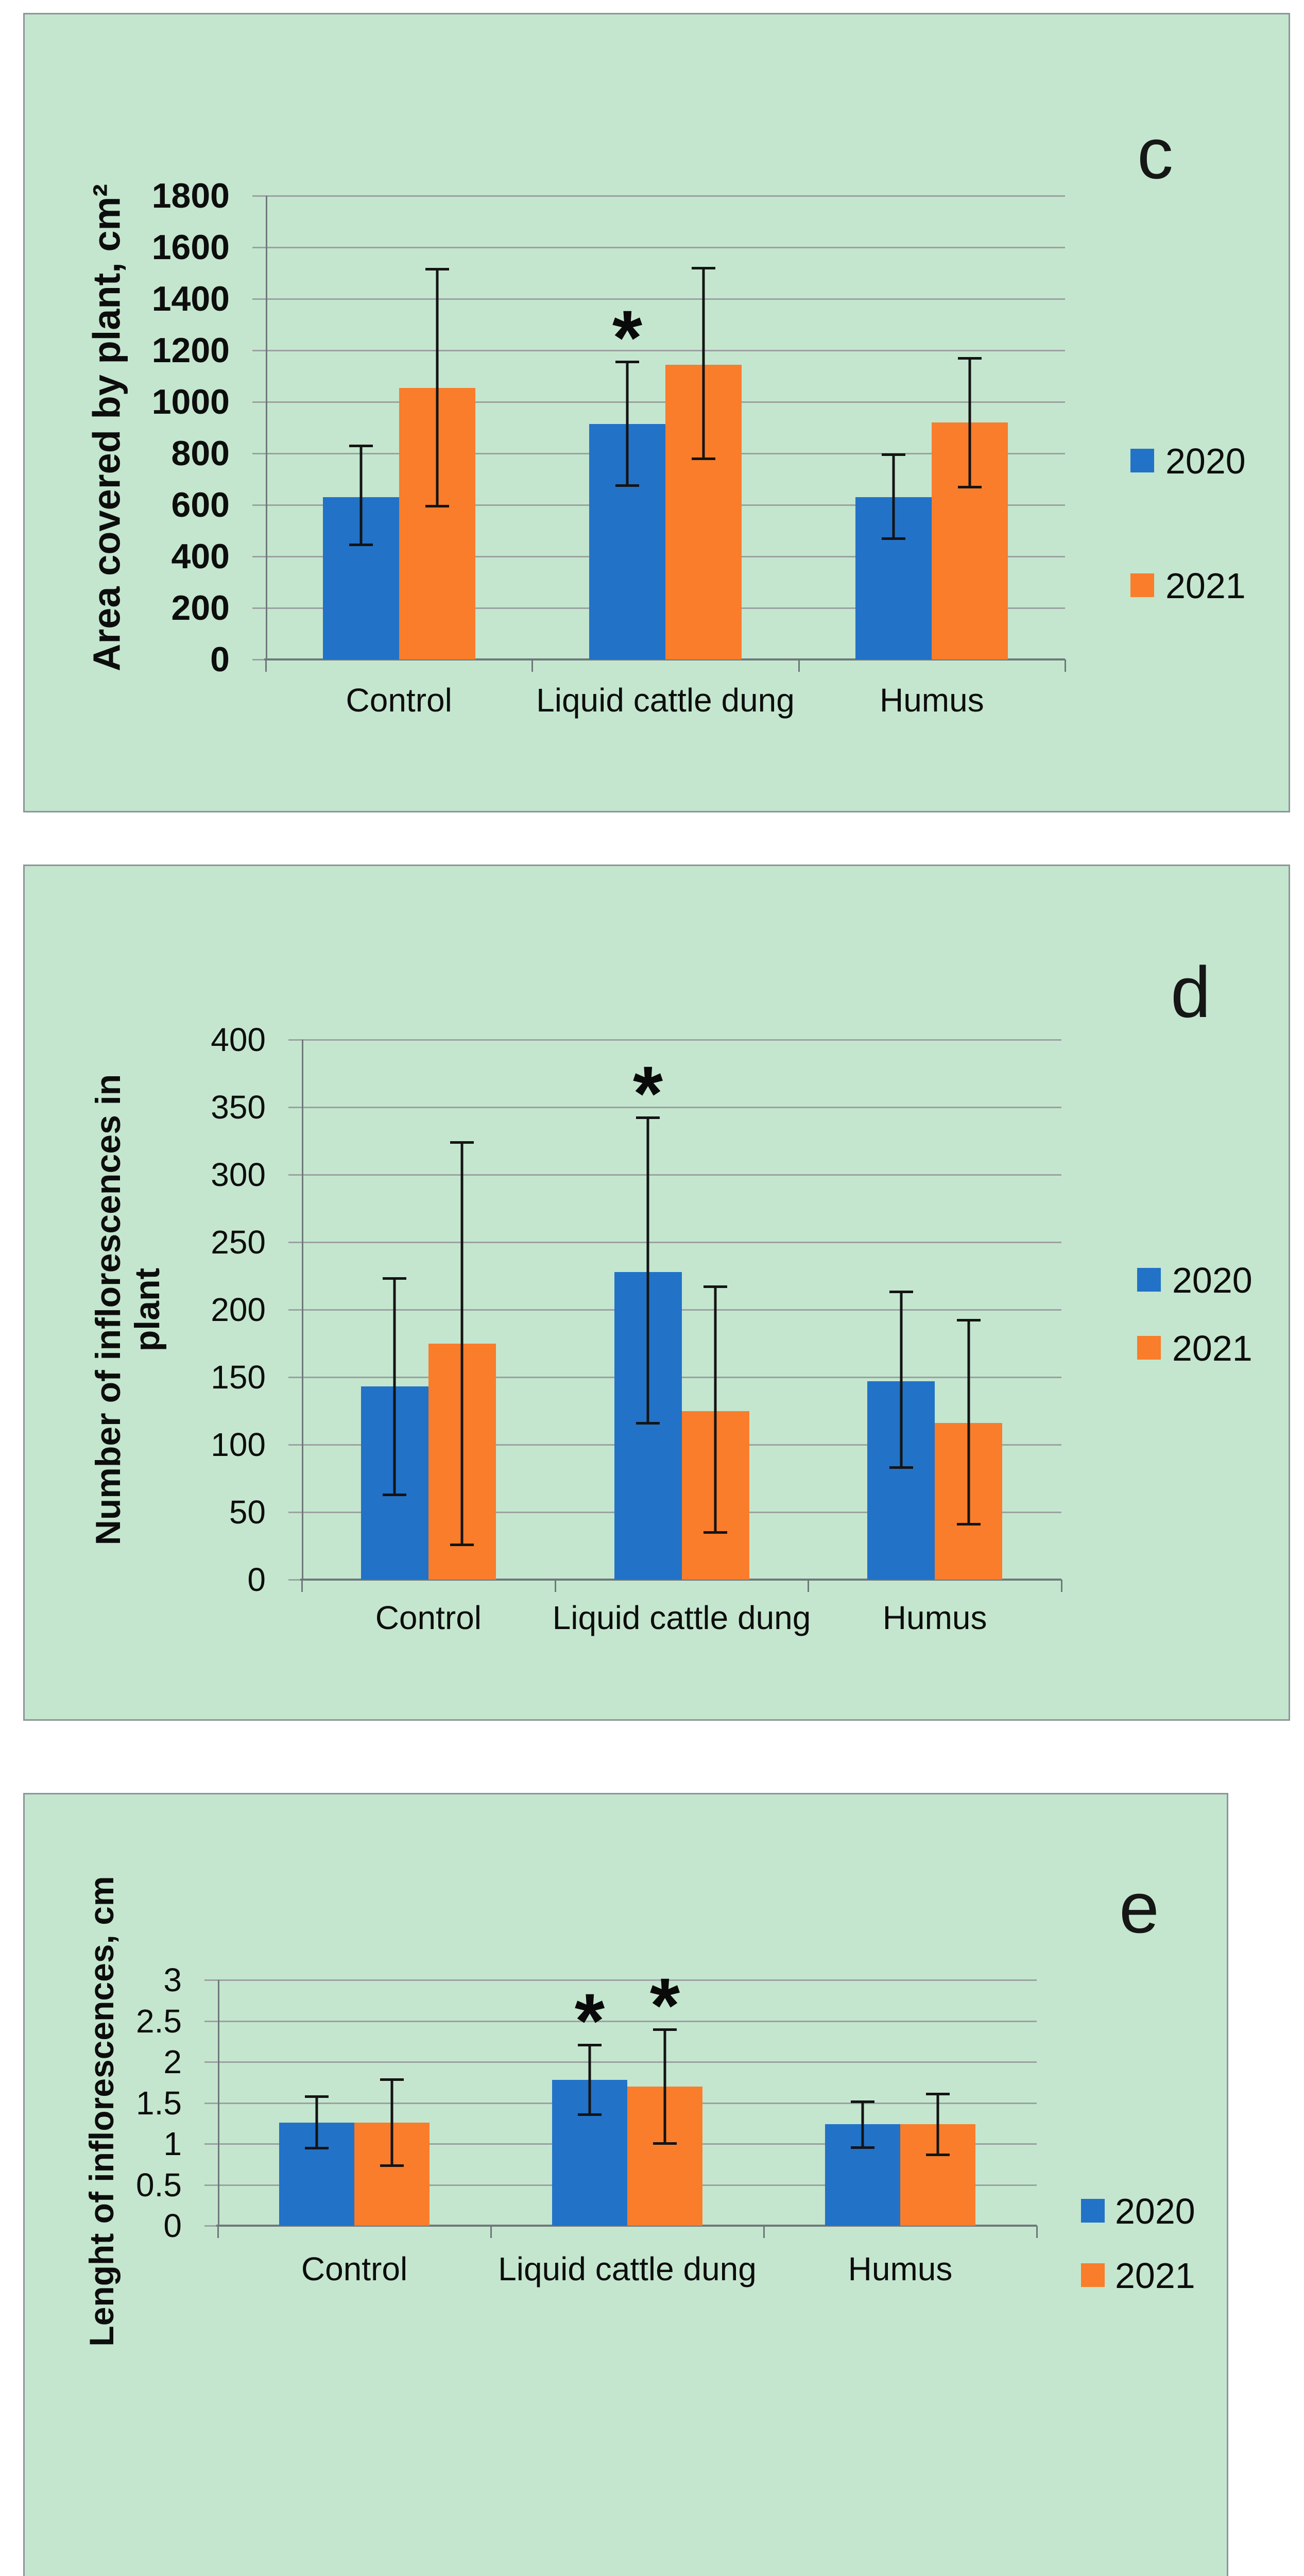 This screenshot has width=1304, height=2576. What do you see at coordinates (590, 2080) in the screenshot?
I see `error-bar-2020-liquid-cattle-dung` at bounding box center [590, 2080].